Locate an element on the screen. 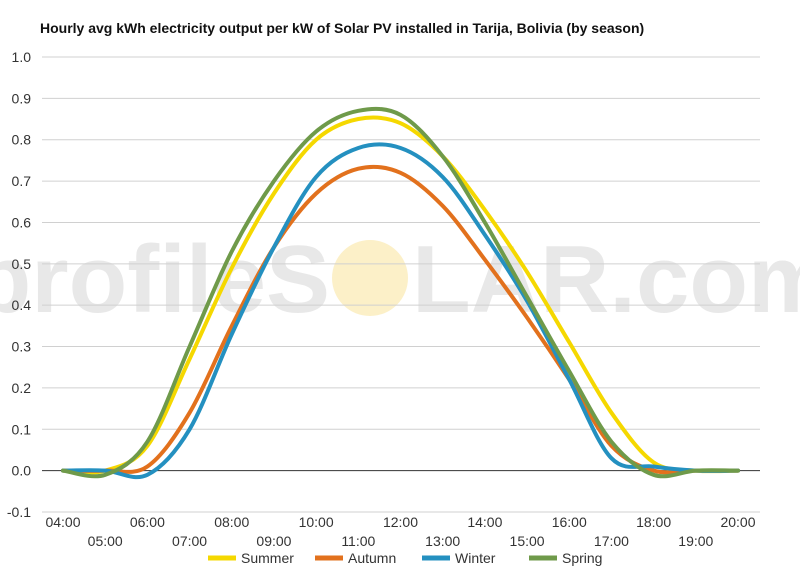 Image resolution: width=800 pixels, height=570 pixels. x-tick-label: 07:00 is located at coordinates (189, 541).